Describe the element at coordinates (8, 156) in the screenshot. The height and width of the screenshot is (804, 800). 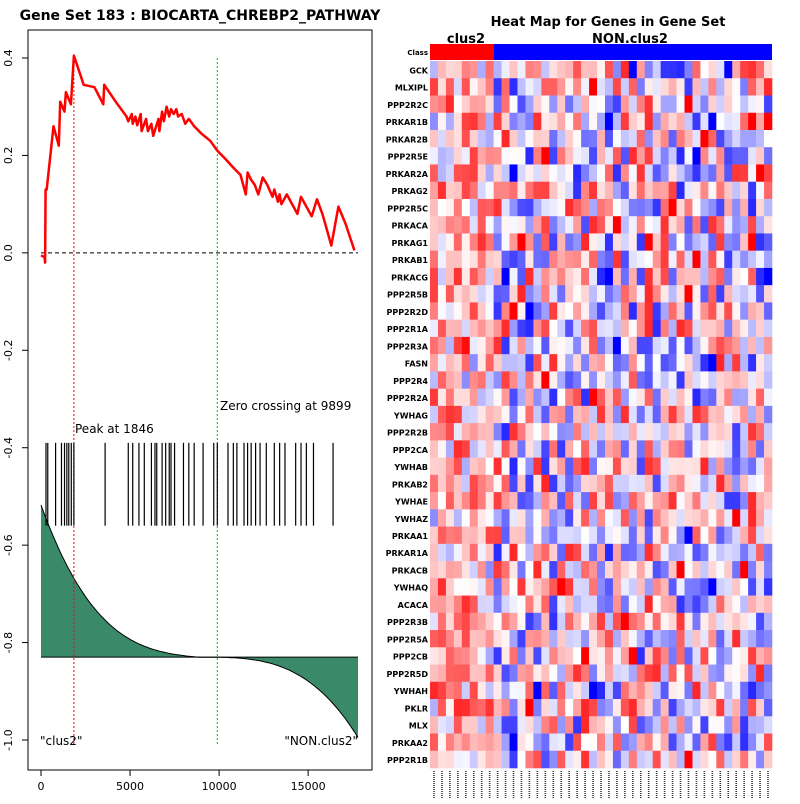
I see `y-tick-label: 0.2` at that location.